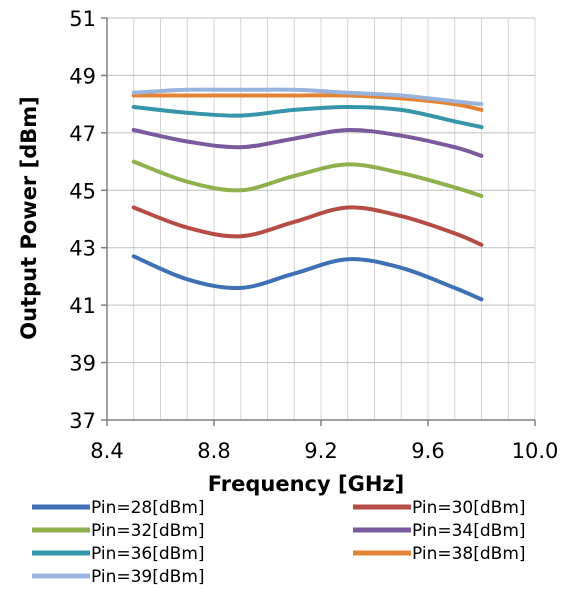 Image resolution: width=576 pixels, height=593 pixels. Describe the element at coordinates (427, 451) in the screenshot. I see `x-tick-label: 9.6` at that location.